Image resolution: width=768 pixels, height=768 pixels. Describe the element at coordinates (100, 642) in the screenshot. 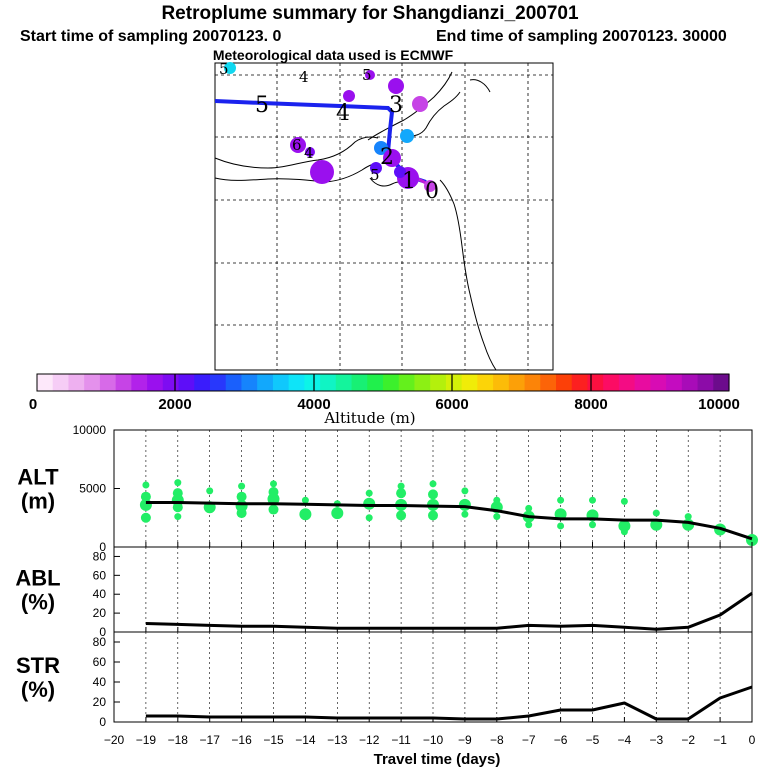

I see `y-tick-label: 80` at that location.